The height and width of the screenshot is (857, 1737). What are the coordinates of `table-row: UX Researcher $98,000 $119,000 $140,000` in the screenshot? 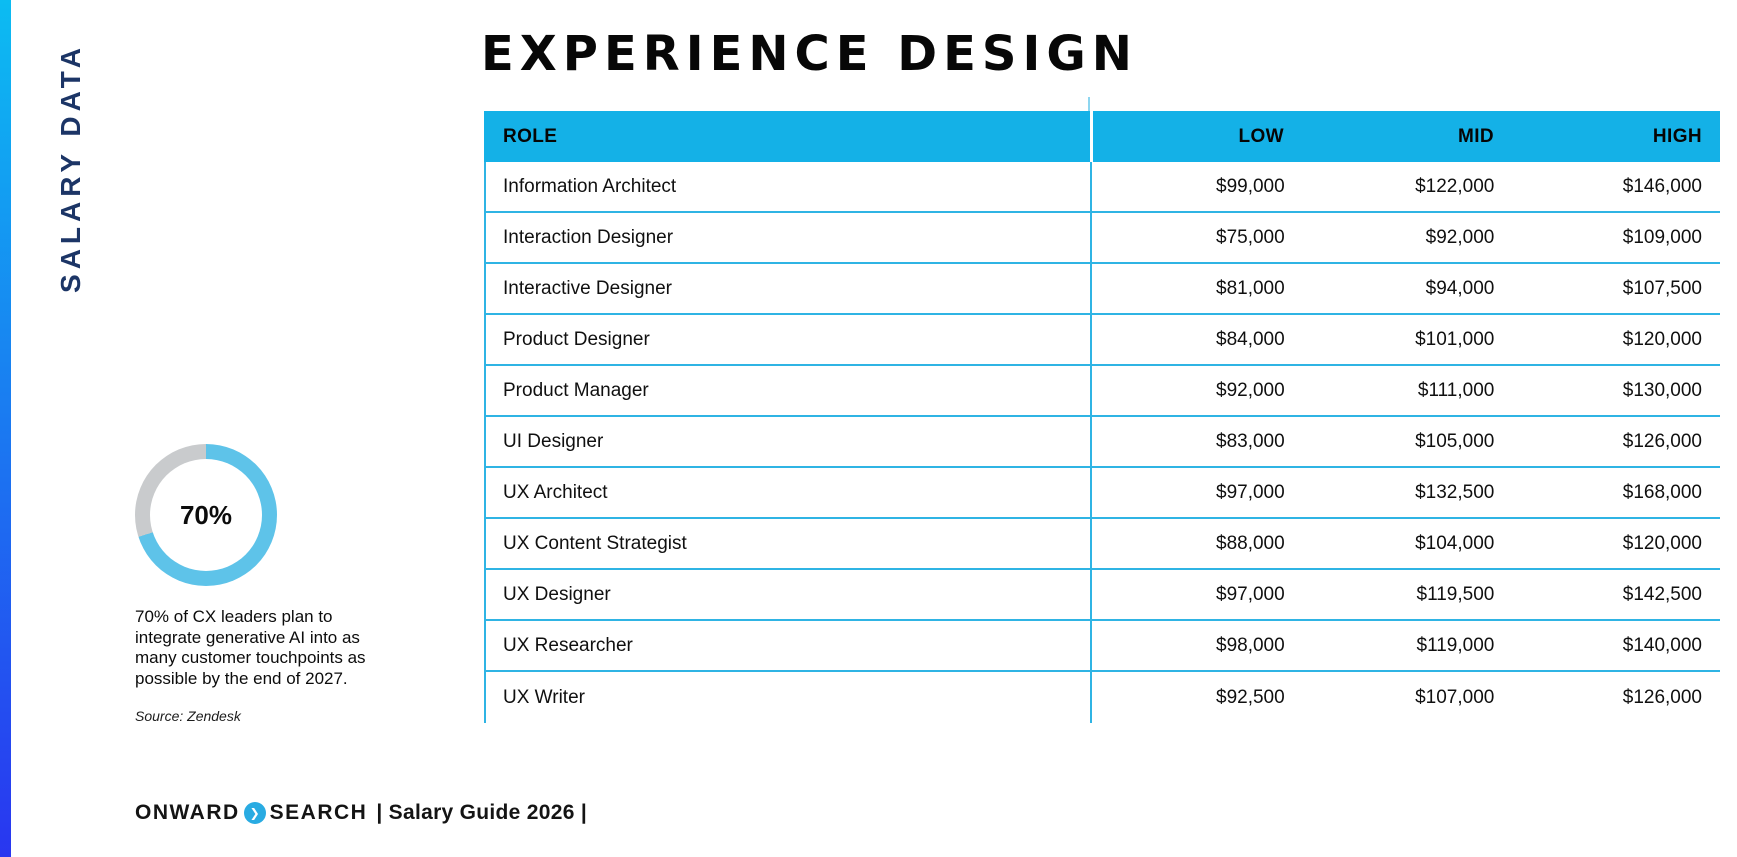 It's located at (1103, 646).